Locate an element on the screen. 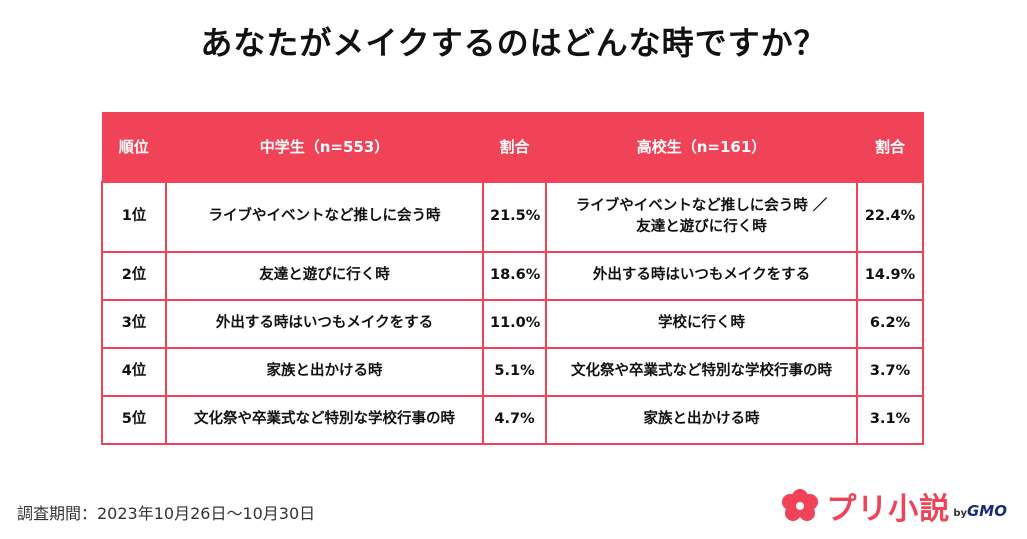 The height and width of the screenshot is (539, 1027). middle-answer-cell: 家族と出かける時 is located at coordinates (324, 372).